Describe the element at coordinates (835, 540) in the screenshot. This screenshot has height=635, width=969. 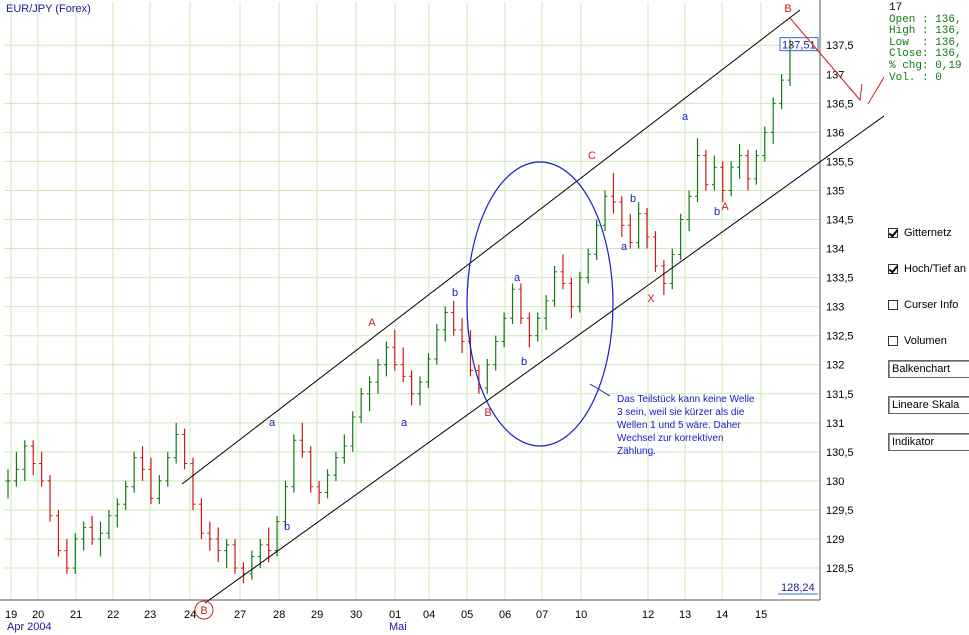
I see `y-tick-label: 129` at that location.